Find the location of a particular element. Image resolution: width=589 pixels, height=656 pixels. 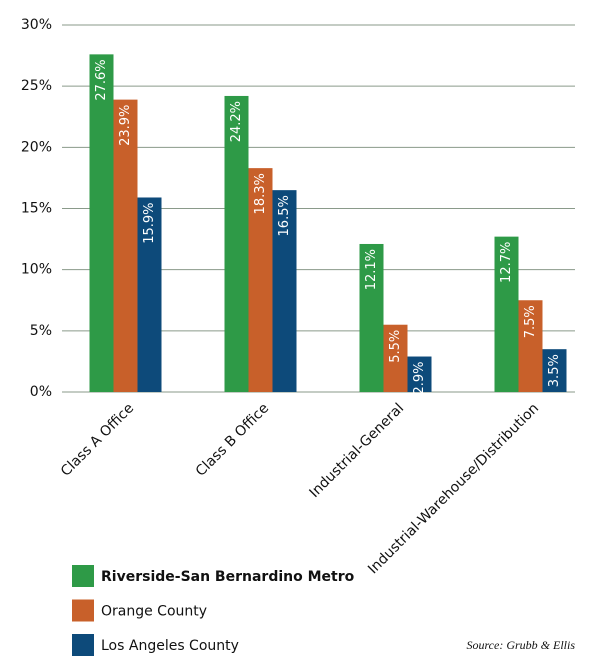

x-tick-label: Industrial-General is located at coordinates (356, 450).